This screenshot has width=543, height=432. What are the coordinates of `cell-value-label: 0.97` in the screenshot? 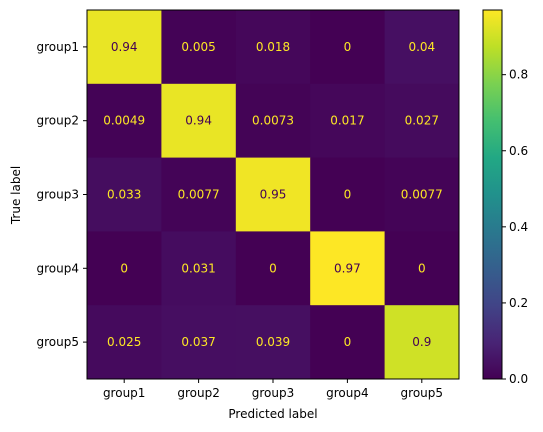 It's located at (347, 268).